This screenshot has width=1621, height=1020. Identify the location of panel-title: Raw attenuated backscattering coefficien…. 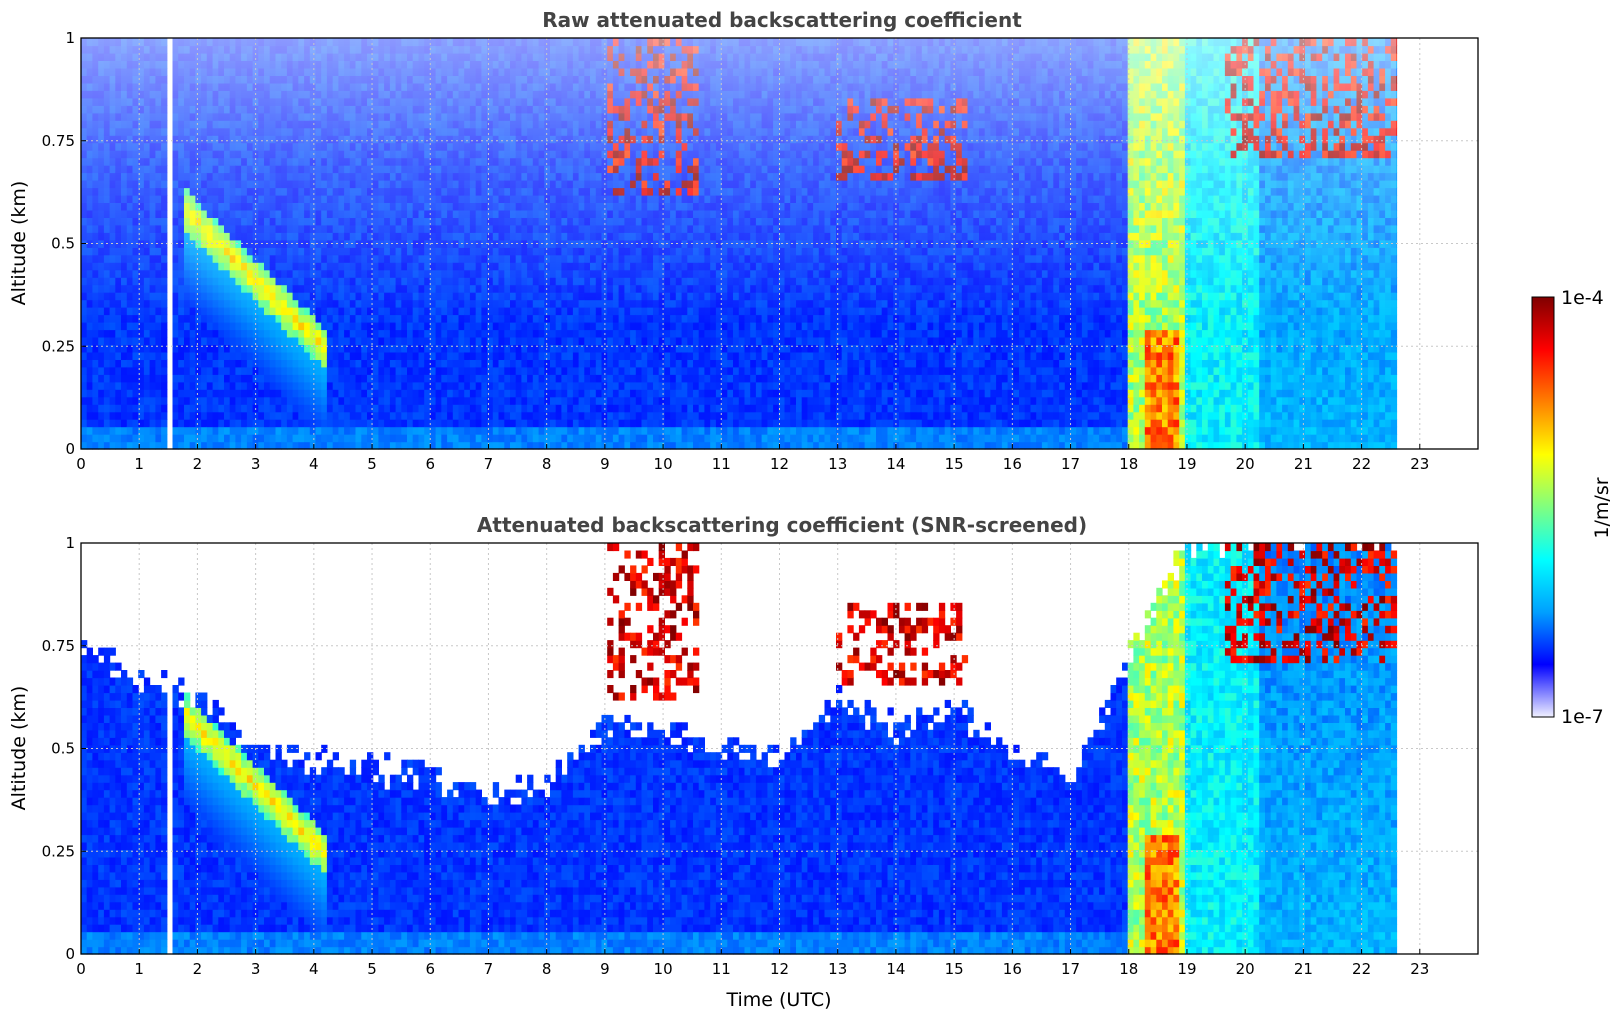
(782, 20).